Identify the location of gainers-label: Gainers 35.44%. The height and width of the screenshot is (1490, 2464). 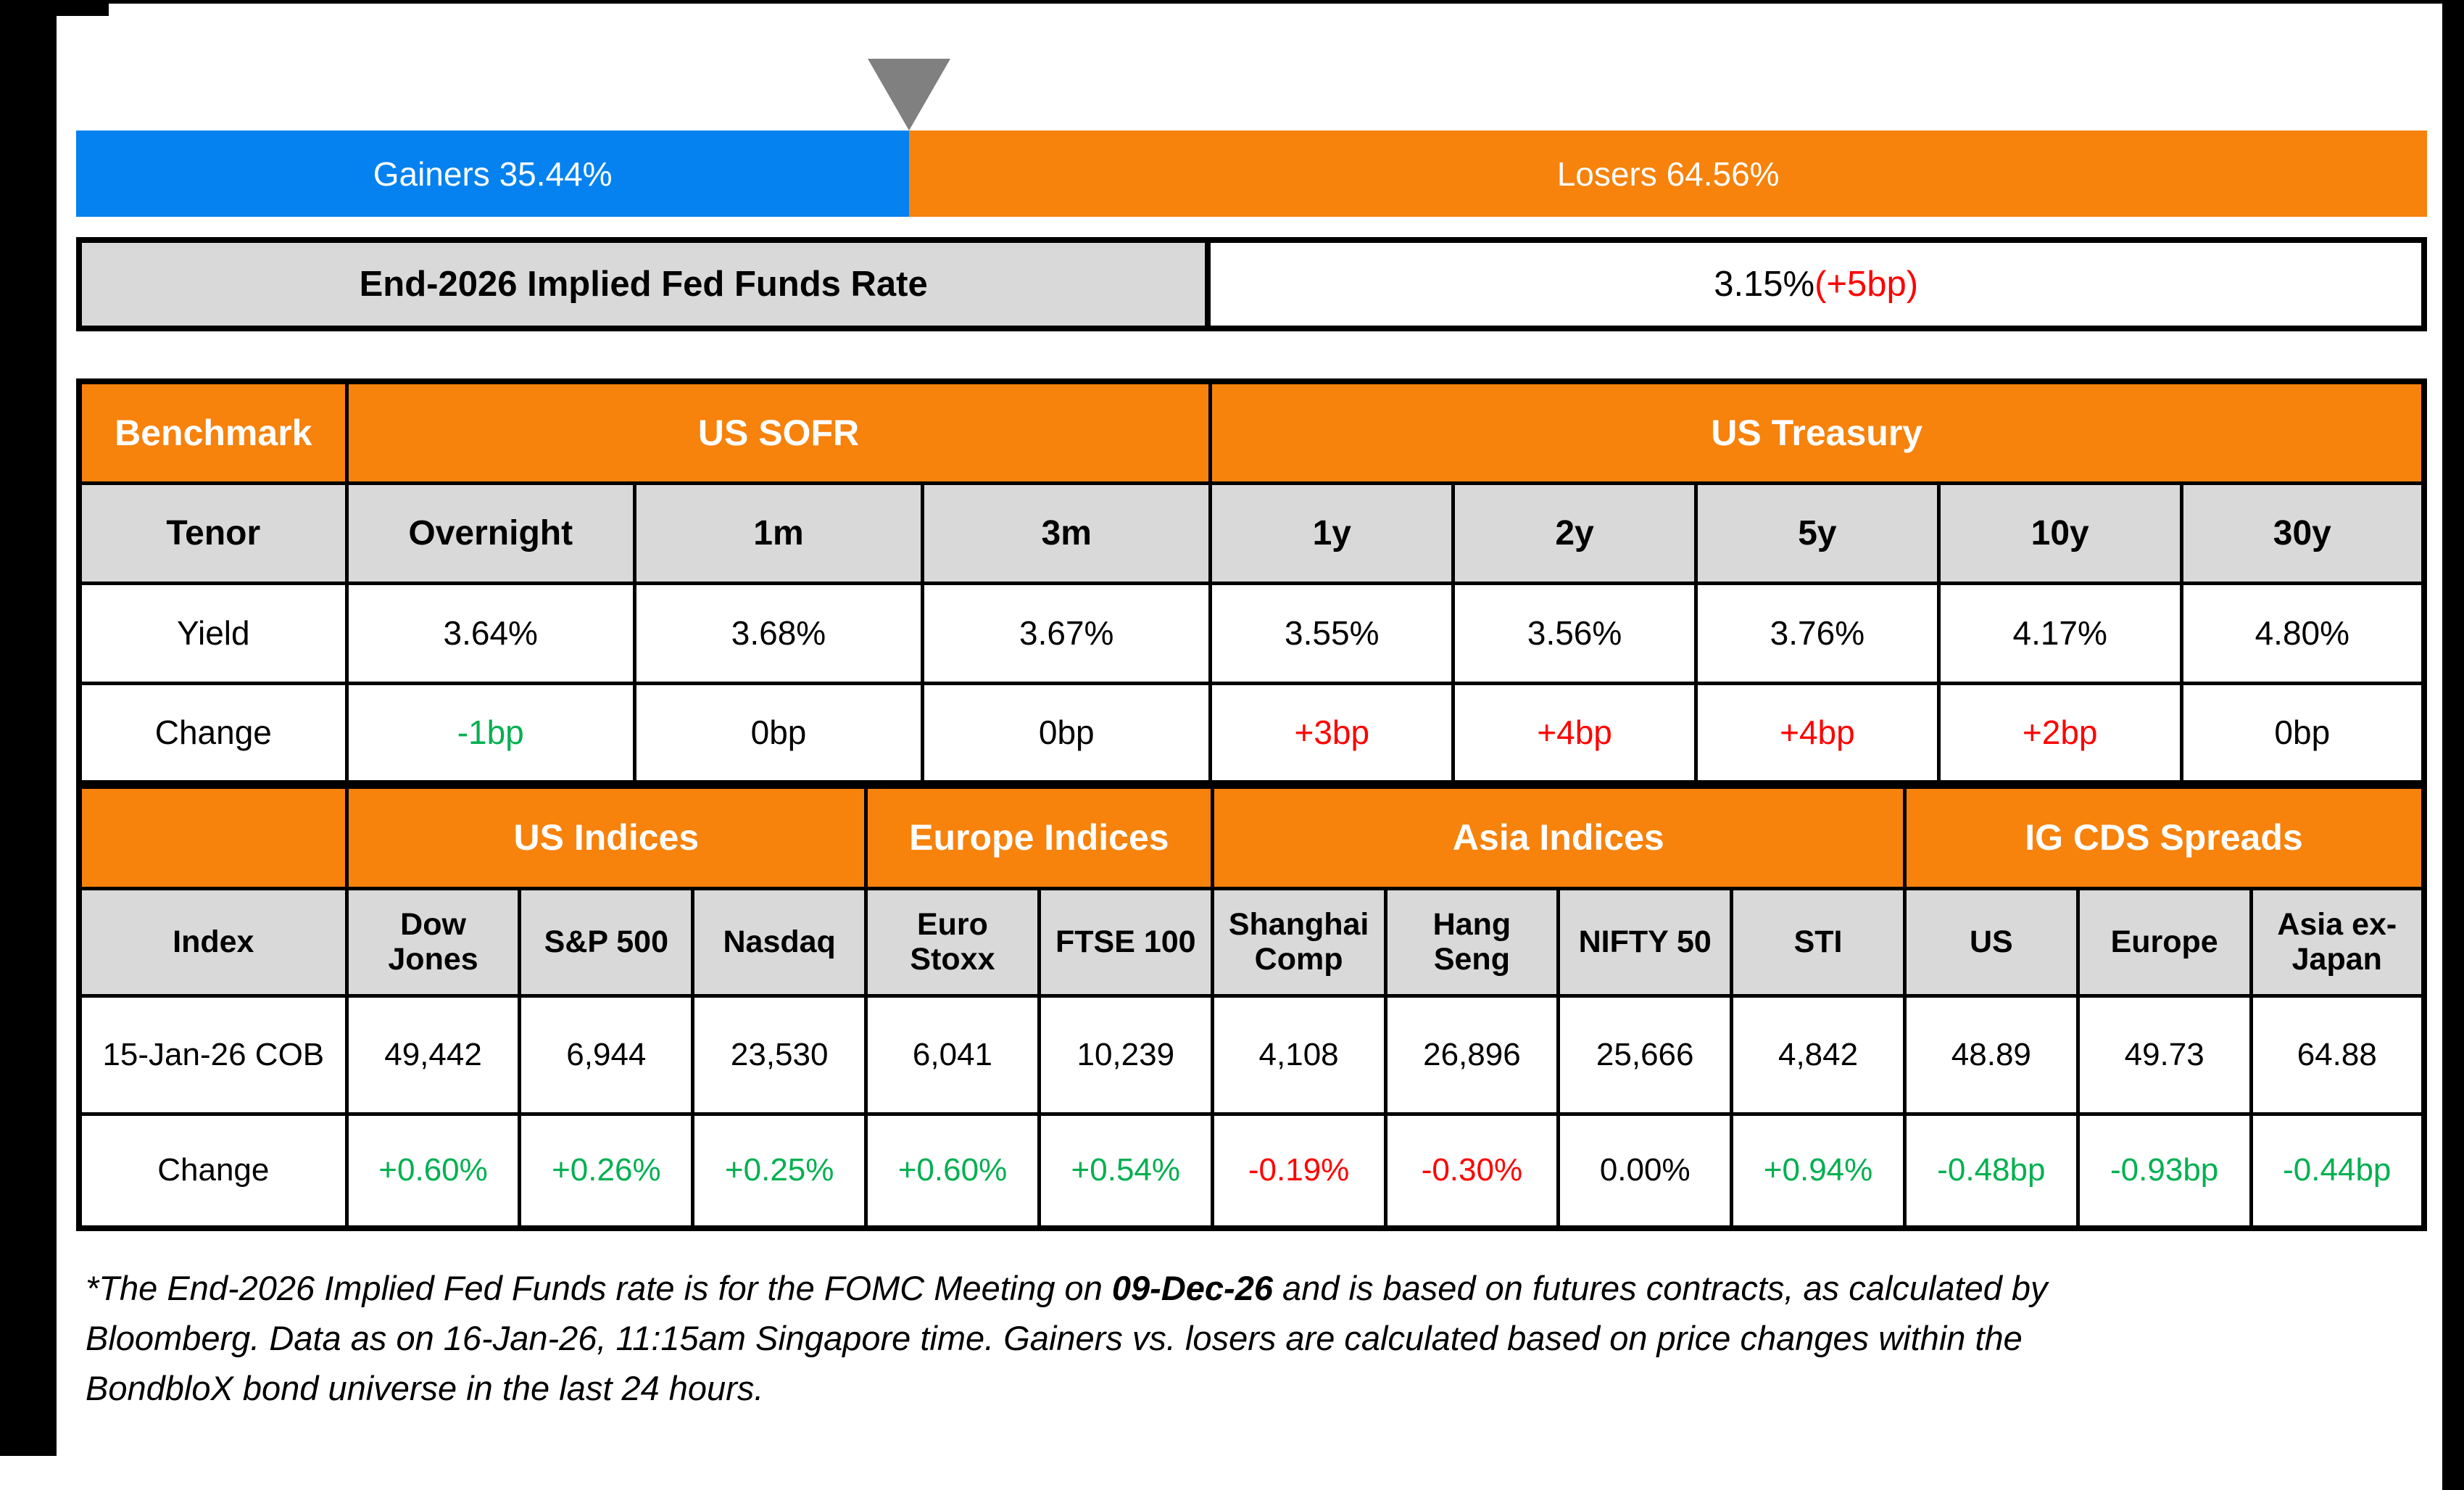
(493, 173).